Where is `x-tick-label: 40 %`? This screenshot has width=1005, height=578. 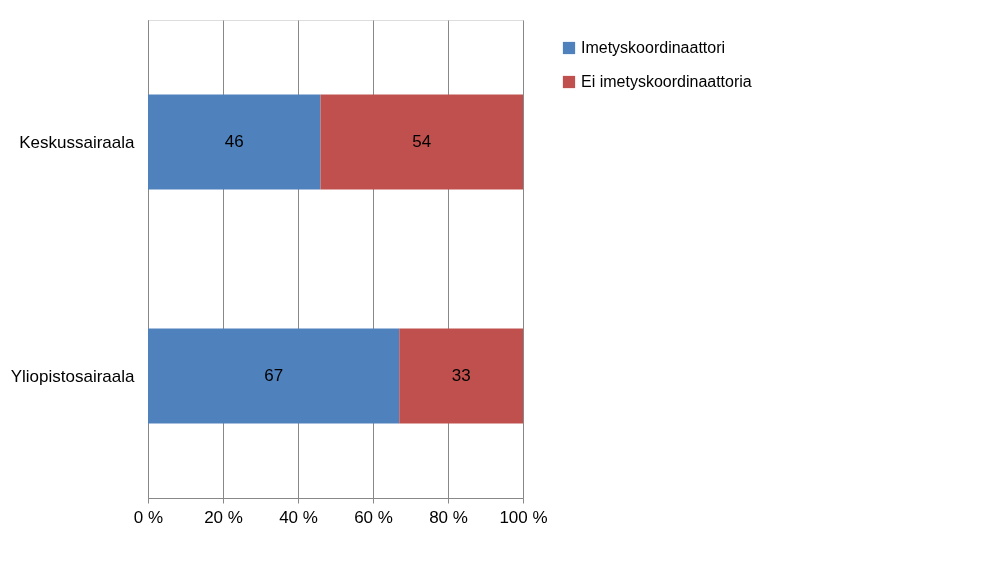 x-tick-label: 40 % is located at coordinates (298, 517).